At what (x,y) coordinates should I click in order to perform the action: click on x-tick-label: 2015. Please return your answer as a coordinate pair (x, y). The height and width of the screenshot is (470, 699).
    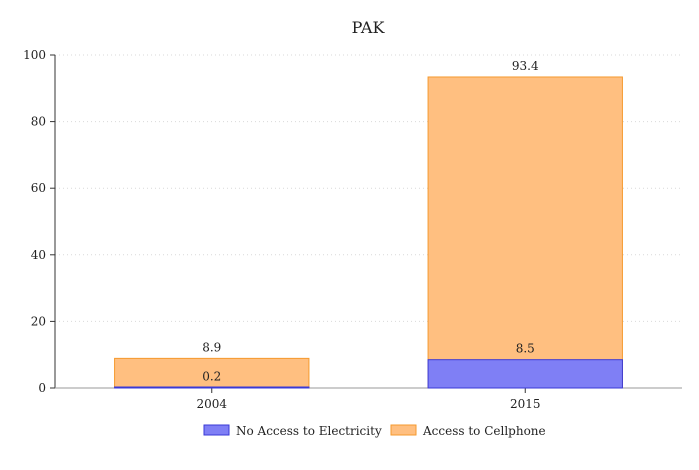
    Looking at the image, I should click on (525, 404).